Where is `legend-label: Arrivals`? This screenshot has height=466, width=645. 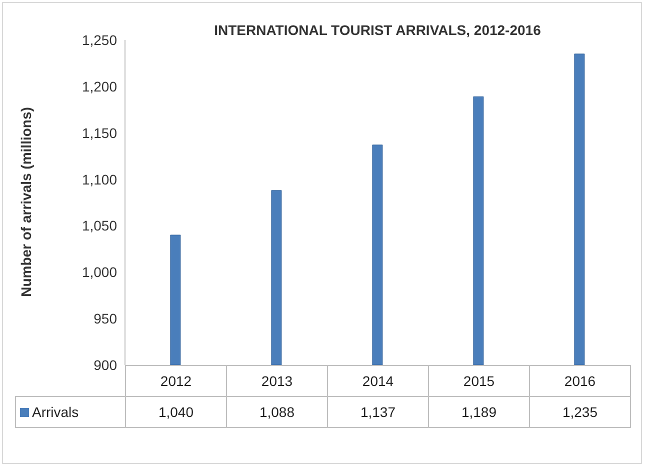
legend-label: Arrivals is located at coordinates (70, 412).